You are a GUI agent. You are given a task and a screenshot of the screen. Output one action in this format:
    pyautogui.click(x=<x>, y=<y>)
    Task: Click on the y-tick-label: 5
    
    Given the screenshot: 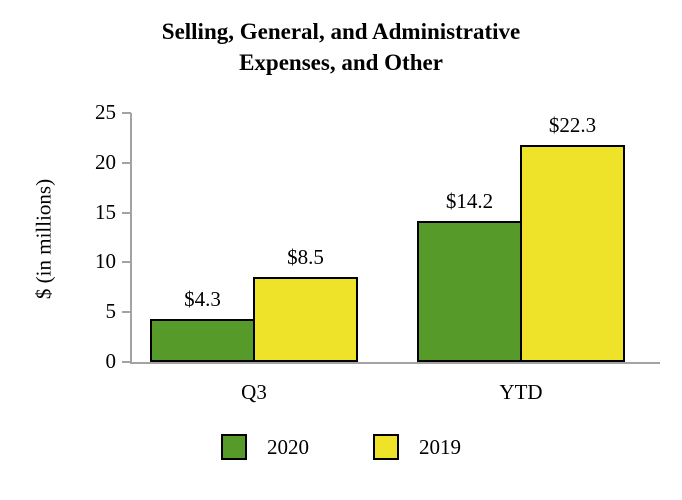 What is the action you would take?
    pyautogui.click(x=111, y=311)
    